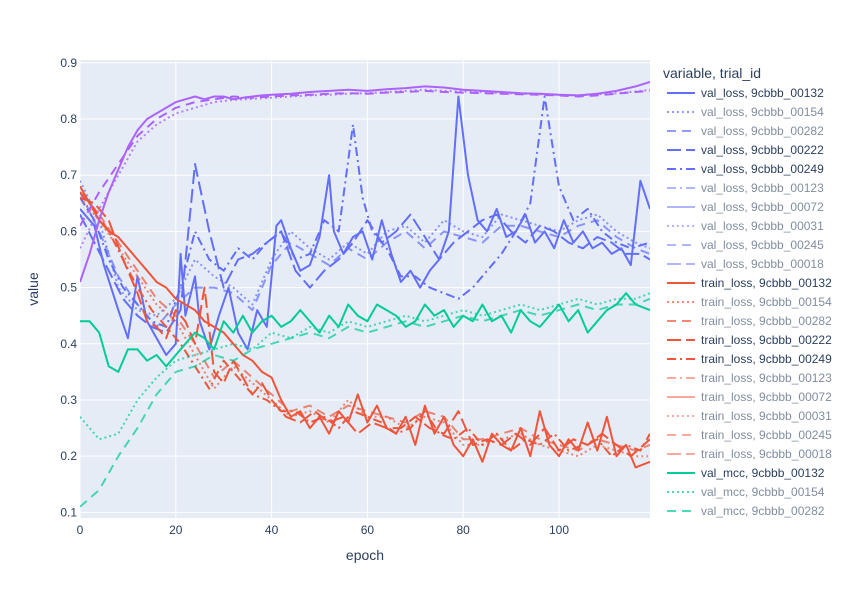  I want to click on legend-item: train_loss, 9cbbb_00249, so click(749, 359).